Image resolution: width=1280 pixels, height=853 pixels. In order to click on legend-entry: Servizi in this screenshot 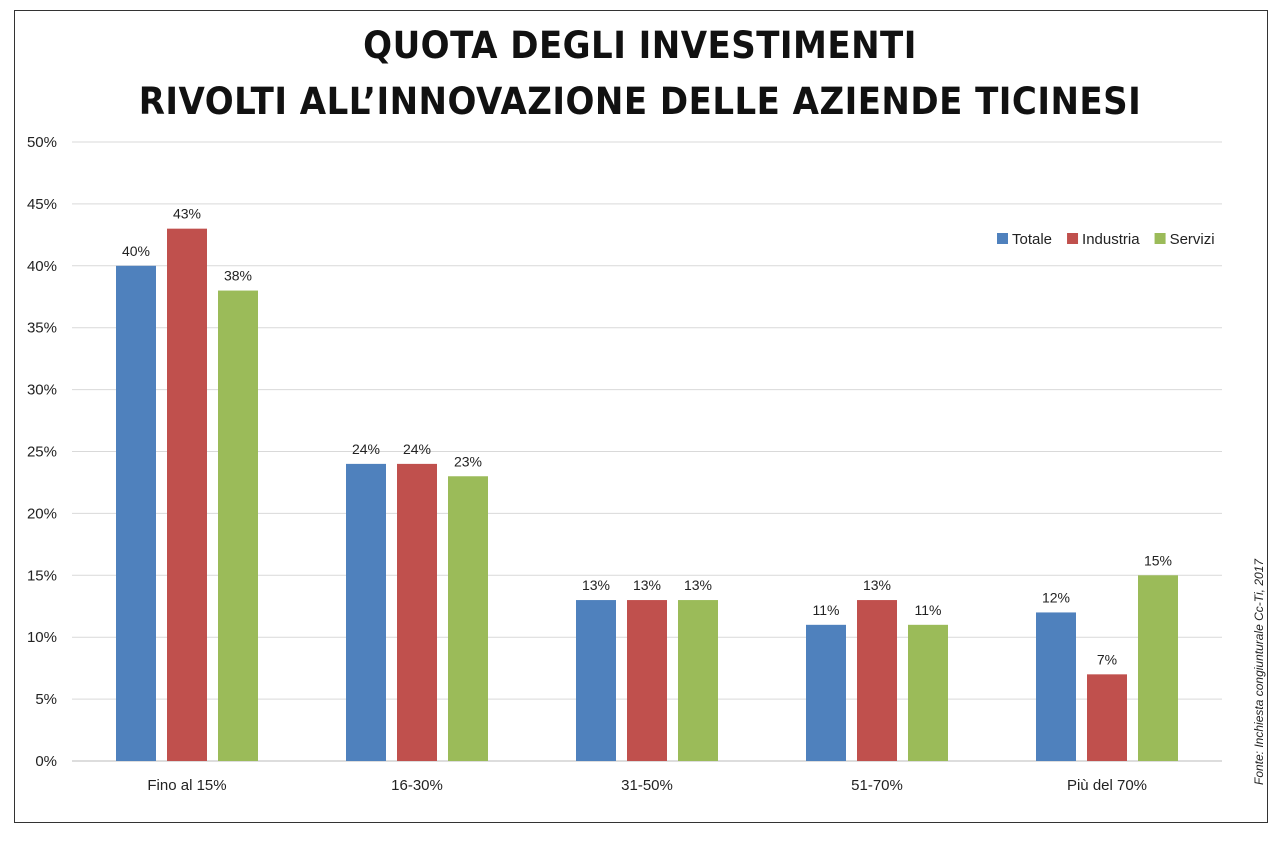, I will do `click(1192, 239)`.